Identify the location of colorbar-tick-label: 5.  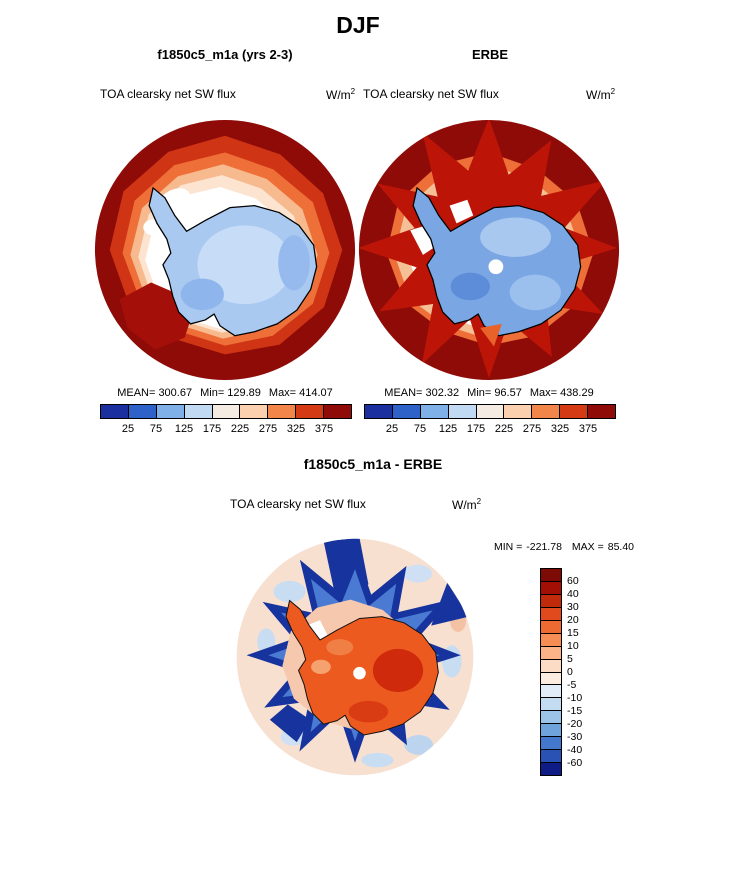
(570, 659).